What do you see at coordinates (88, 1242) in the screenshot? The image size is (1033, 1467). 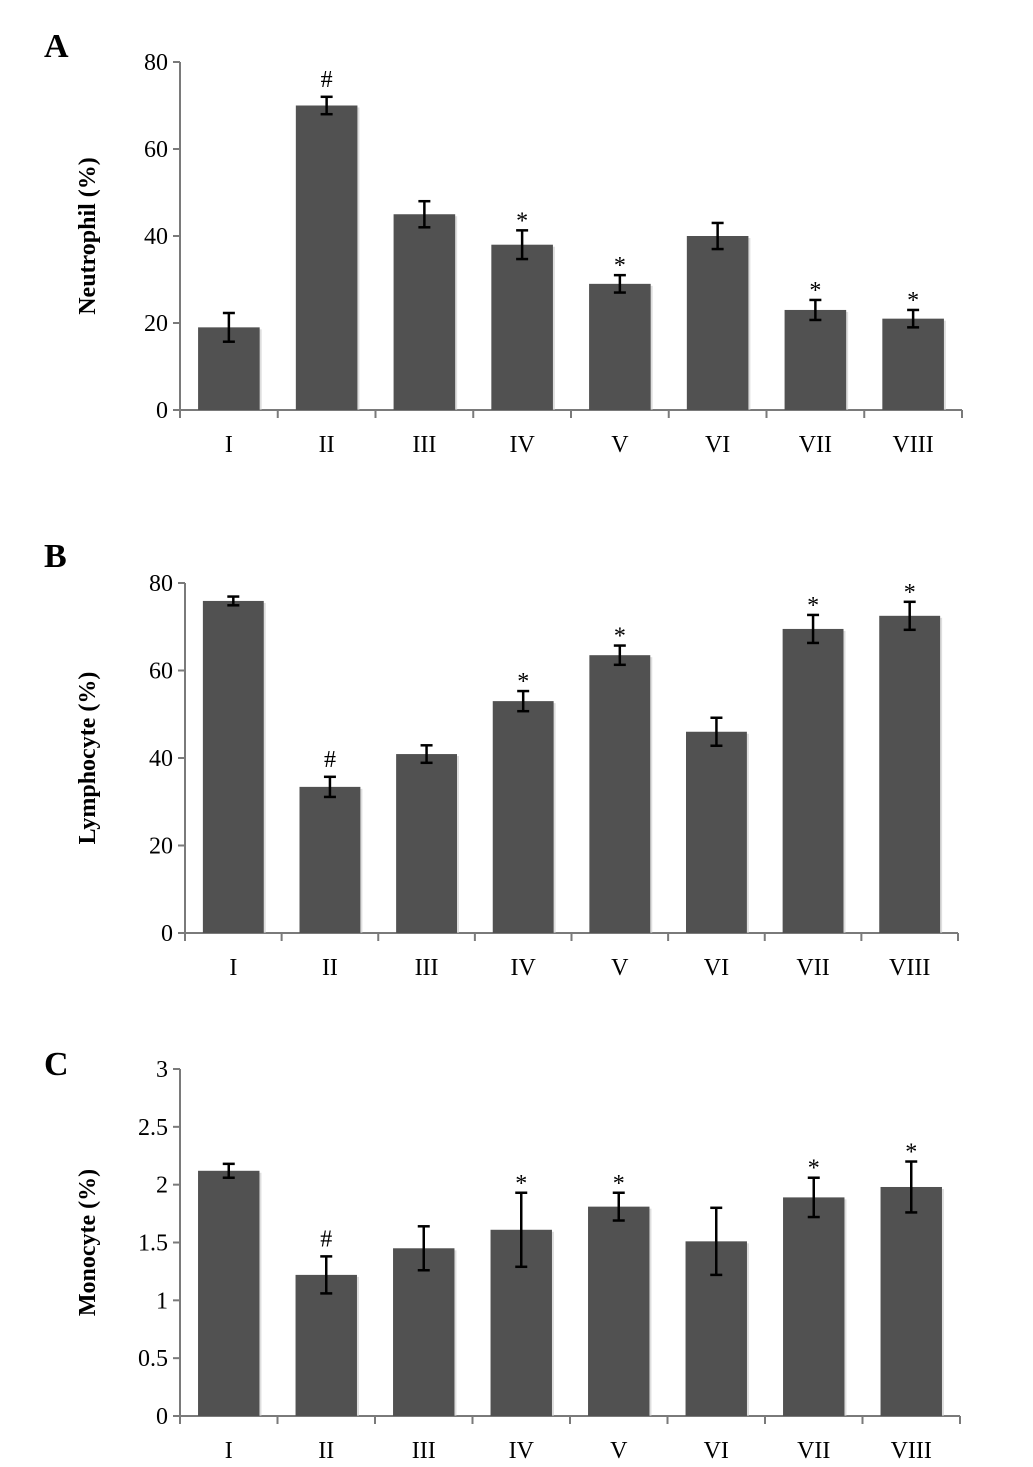 I see `y-axis-label: Monocyte (%)` at bounding box center [88, 1242].